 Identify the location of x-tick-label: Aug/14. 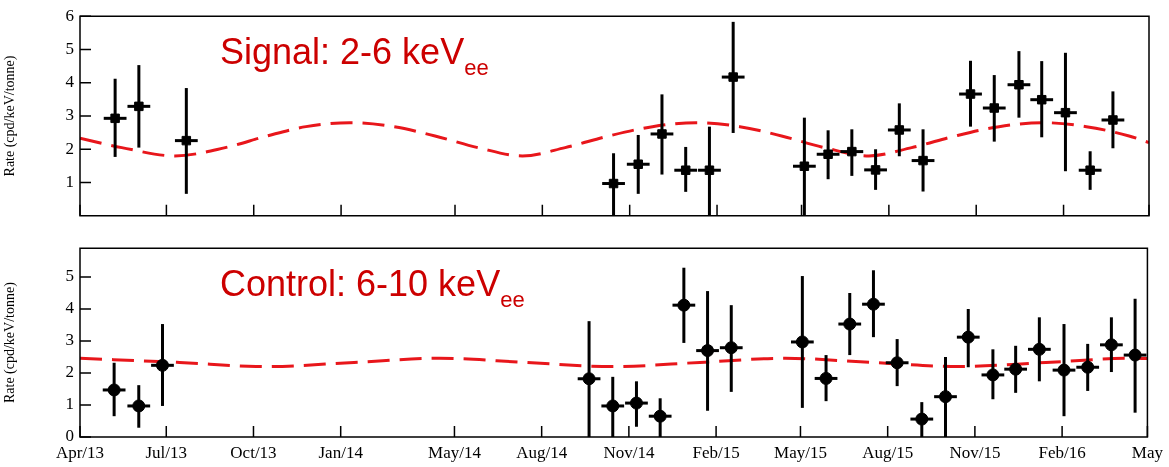
(542, 452).